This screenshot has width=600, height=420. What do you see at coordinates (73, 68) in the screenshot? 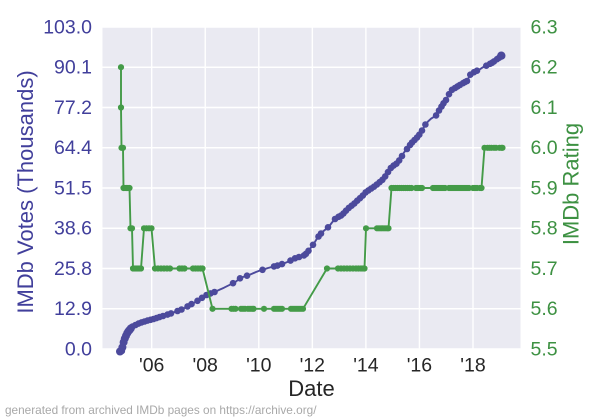
I see `svg-text: 90.1` at bounding box center [73, 68].